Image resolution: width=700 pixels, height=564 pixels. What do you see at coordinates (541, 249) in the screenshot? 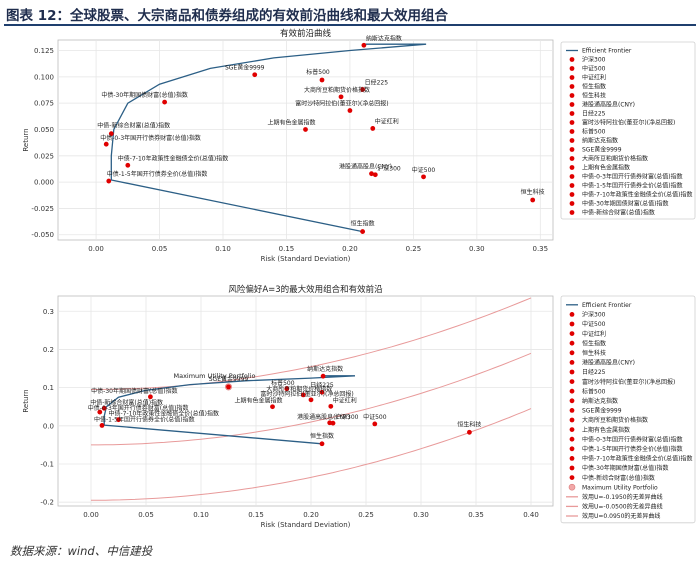
I see `x-tick-label: 0.35` at bounding box center [541, 249].